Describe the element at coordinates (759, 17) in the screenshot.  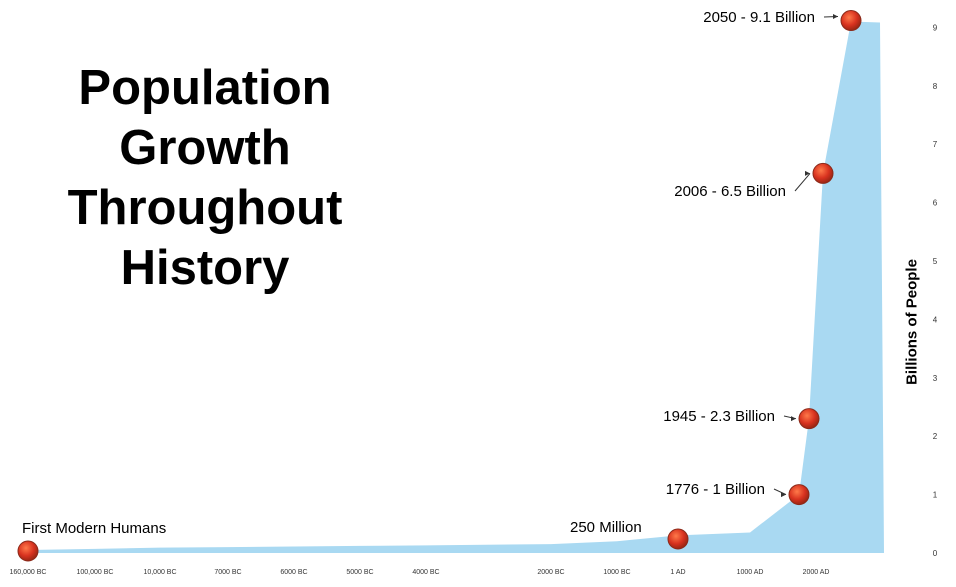
I see `annotation-label-5: 2050 - 9.1 Billion` at that location.